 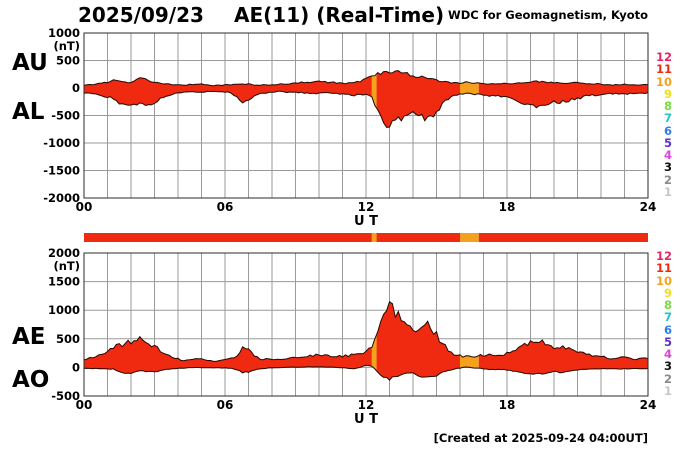 I want to click on station-count-legend-top: 12 11 10 9 8 7 6 5 4 3 2 1, so click(x=662, y=124).